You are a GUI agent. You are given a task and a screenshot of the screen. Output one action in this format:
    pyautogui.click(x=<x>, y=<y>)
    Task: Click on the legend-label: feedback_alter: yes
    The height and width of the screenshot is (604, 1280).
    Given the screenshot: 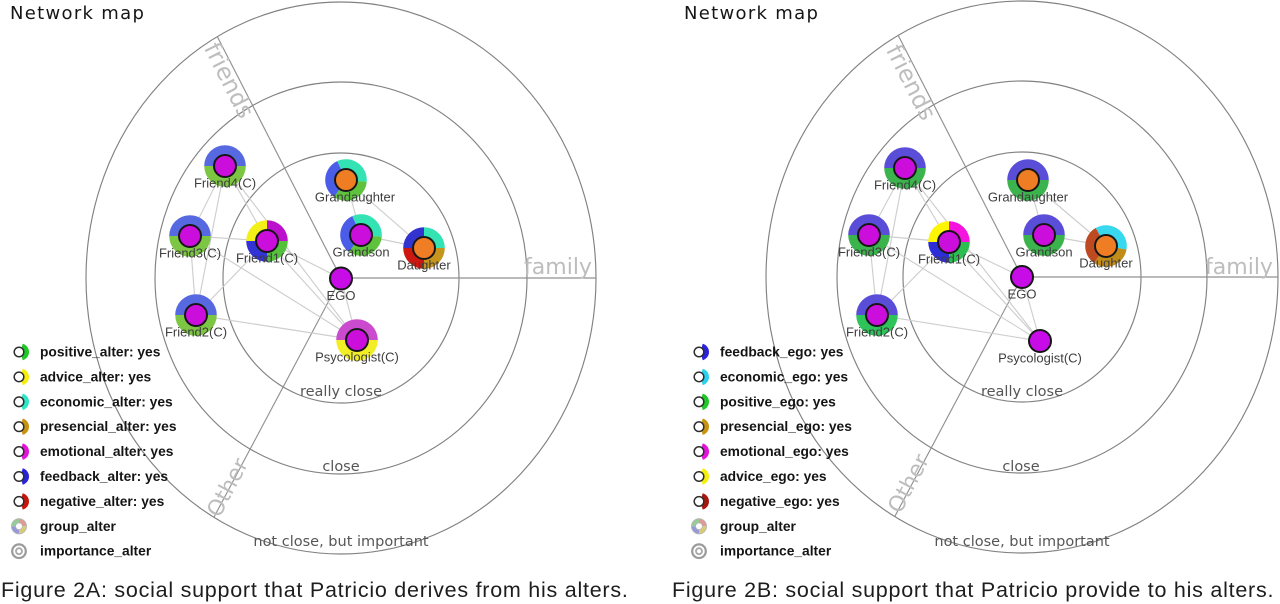 What is the action you would take?
    pyautogui.click(x=104, y=476)
    